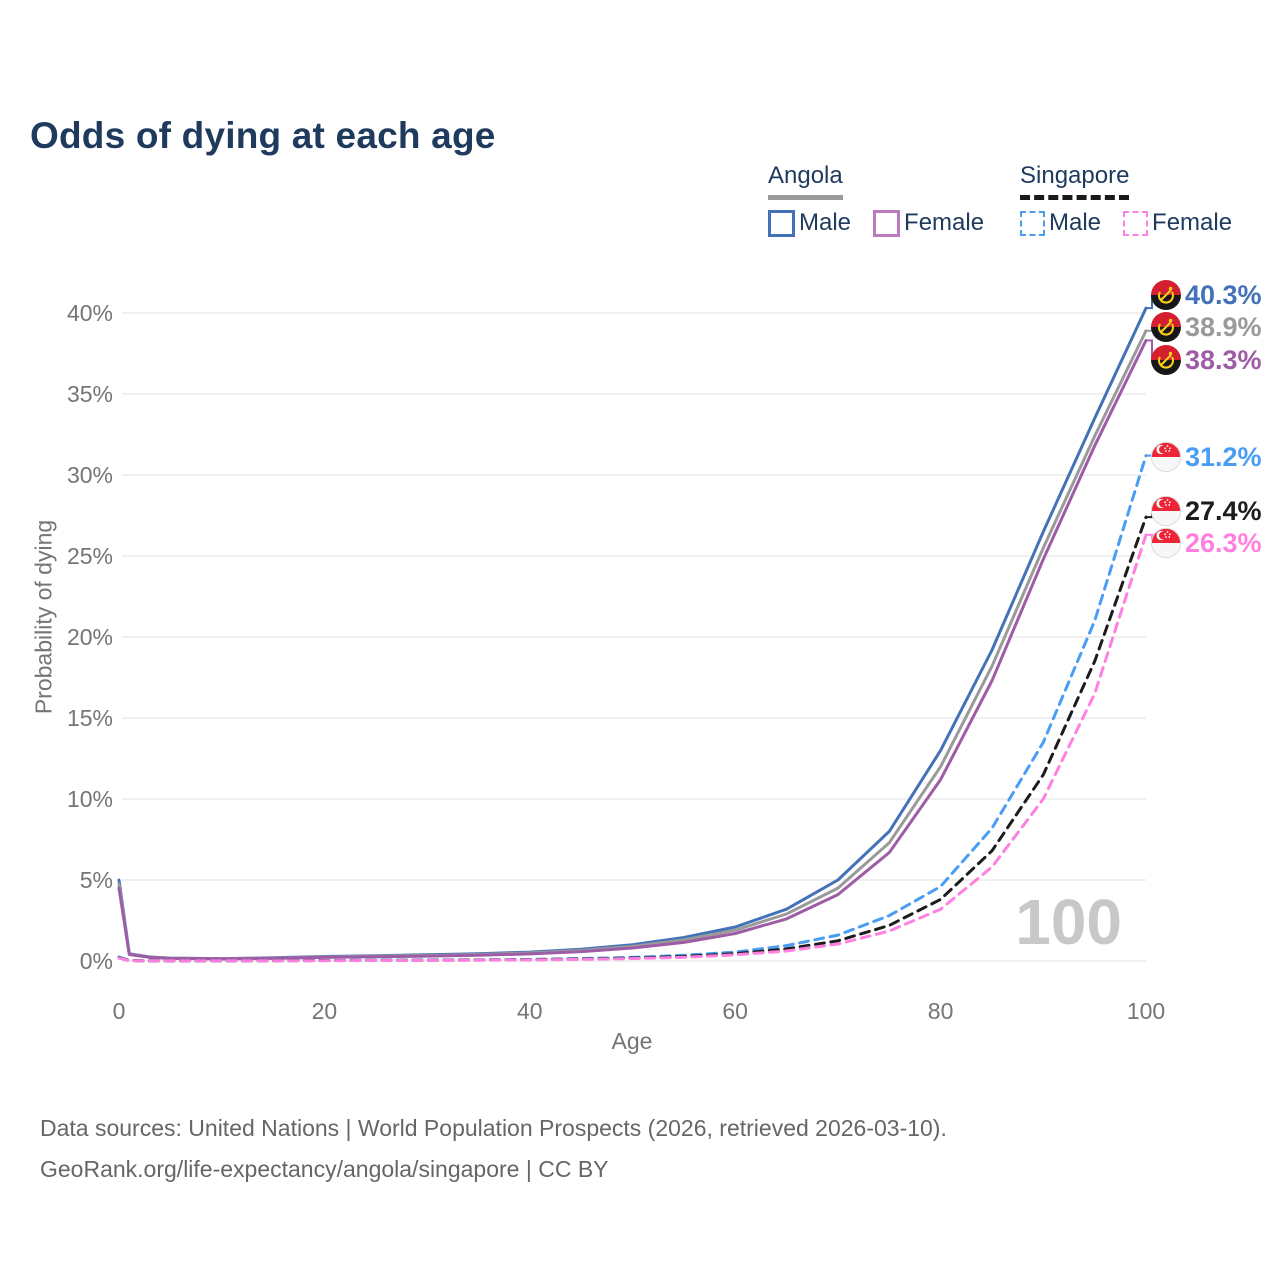  Describe the element at coordinates (90, 799) in the screenshot. I see `y-tick-label: 10%` at that location.